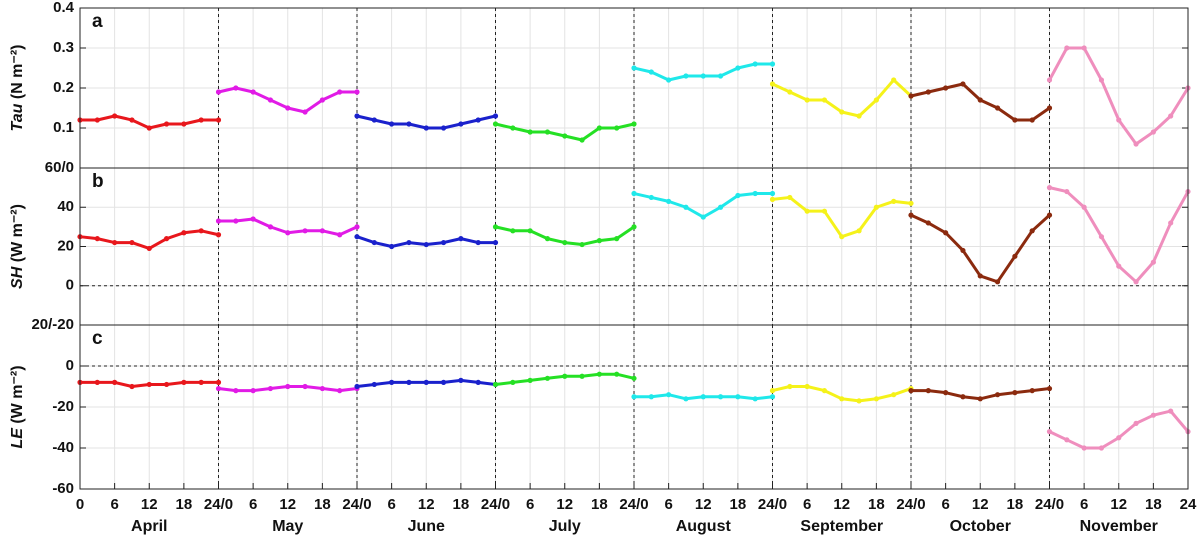 The image size is (1200, 537). I want to click on y-axis-label: SH (W m⁻²), so click(17, 246).